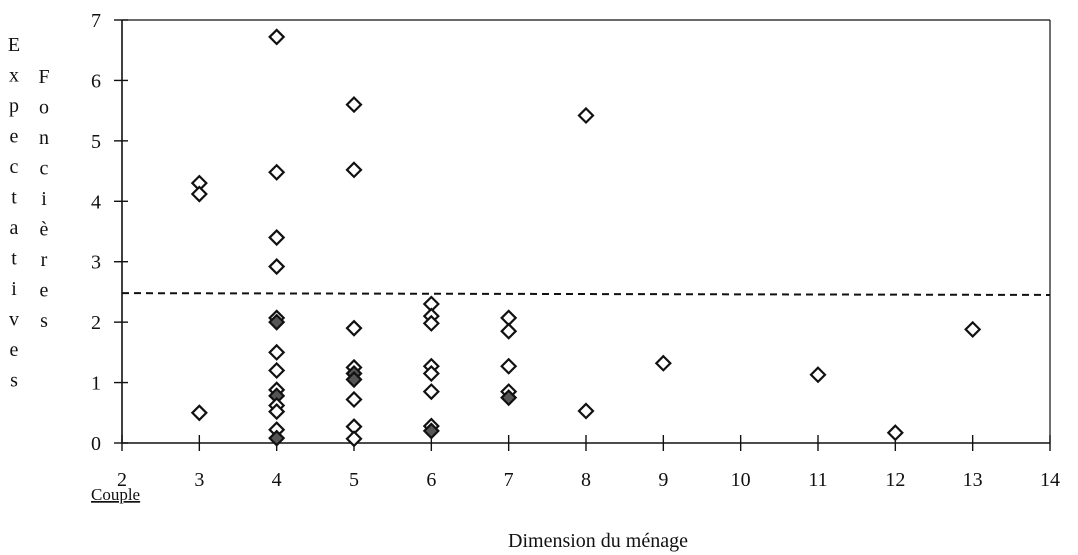  I want to click on x-tick-label: 6, so click(431, 480).